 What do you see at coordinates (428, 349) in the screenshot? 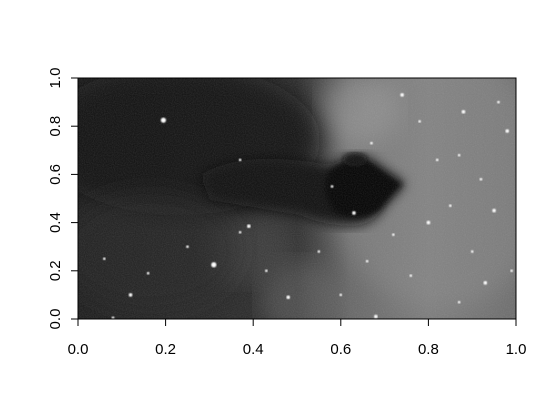
I see `x-tick-label: 0.8` at bounding box center [428, 349].